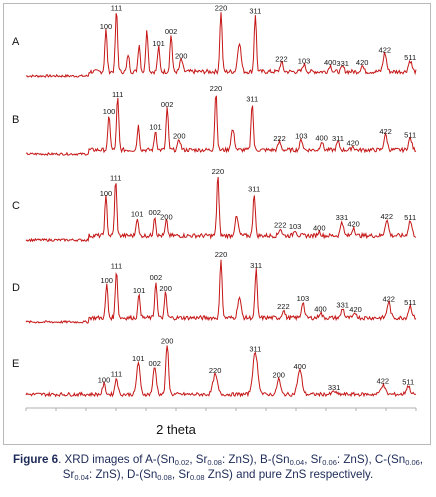  Describe the element at coordinates (371, 459) in the screenshot. I see `caption-text: : ZnS), C-(Sn` at that location.